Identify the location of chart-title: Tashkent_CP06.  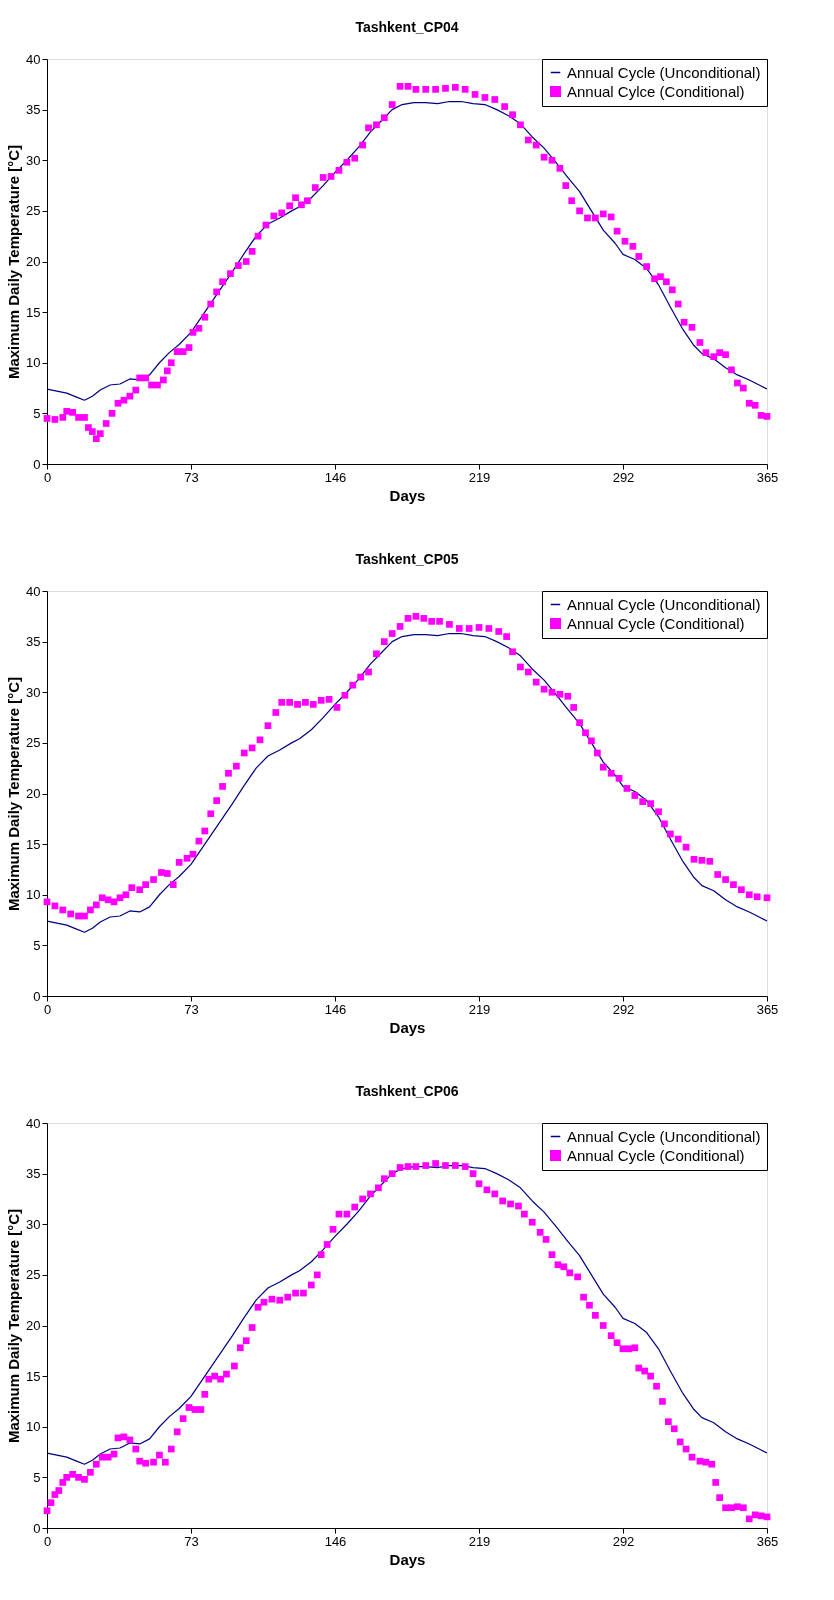
(407, 1091).